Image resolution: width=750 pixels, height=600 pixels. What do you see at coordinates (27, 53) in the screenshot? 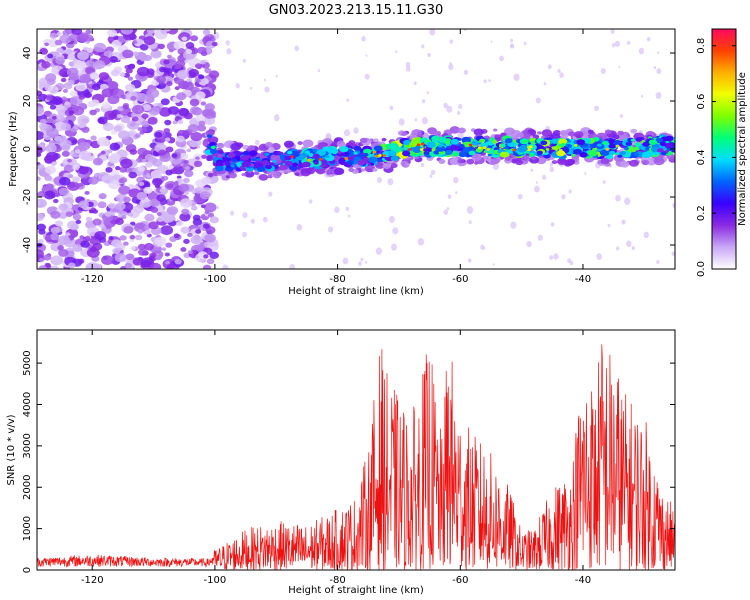
I see `y-tick-label: 40` at bounding box center [27, 53].